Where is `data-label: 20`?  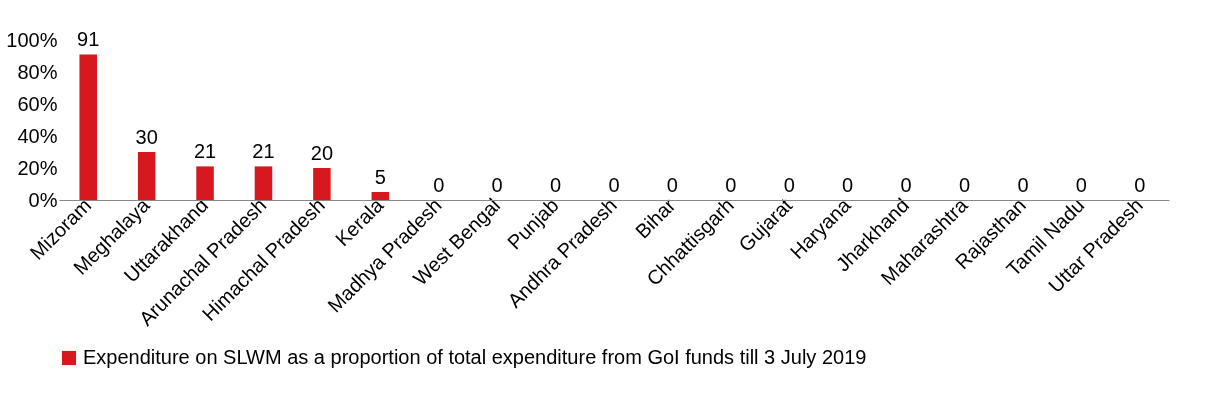
data-label: 20 is located at coordinates (322, 153).